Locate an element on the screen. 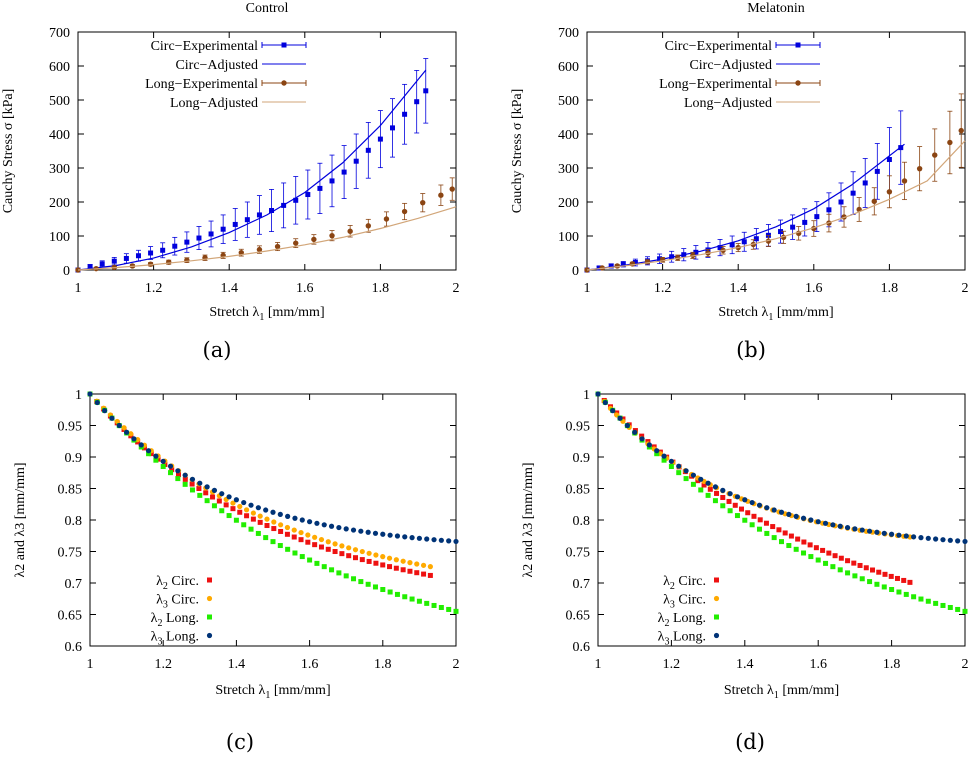 The height and width of the screenshot is (759, 969). y-tick-label: 100 is located at coordinates (568, 237).